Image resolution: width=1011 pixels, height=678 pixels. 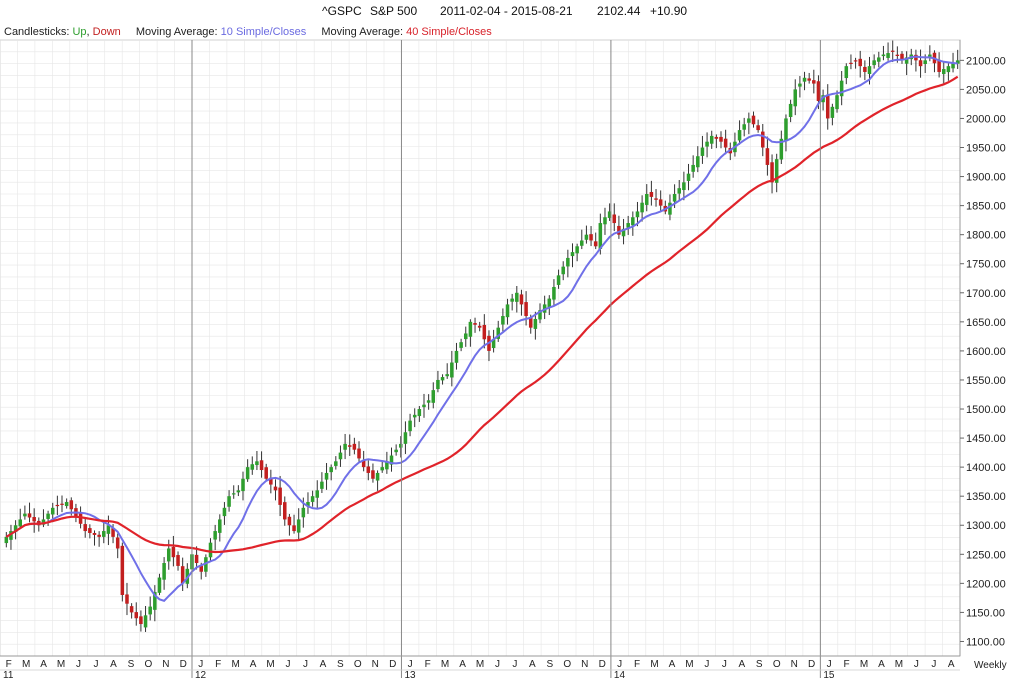 What do you see at coordinates (669, 11) in the screenshot?
I see `price-change: +10.90` at bounding box center [669, 11].